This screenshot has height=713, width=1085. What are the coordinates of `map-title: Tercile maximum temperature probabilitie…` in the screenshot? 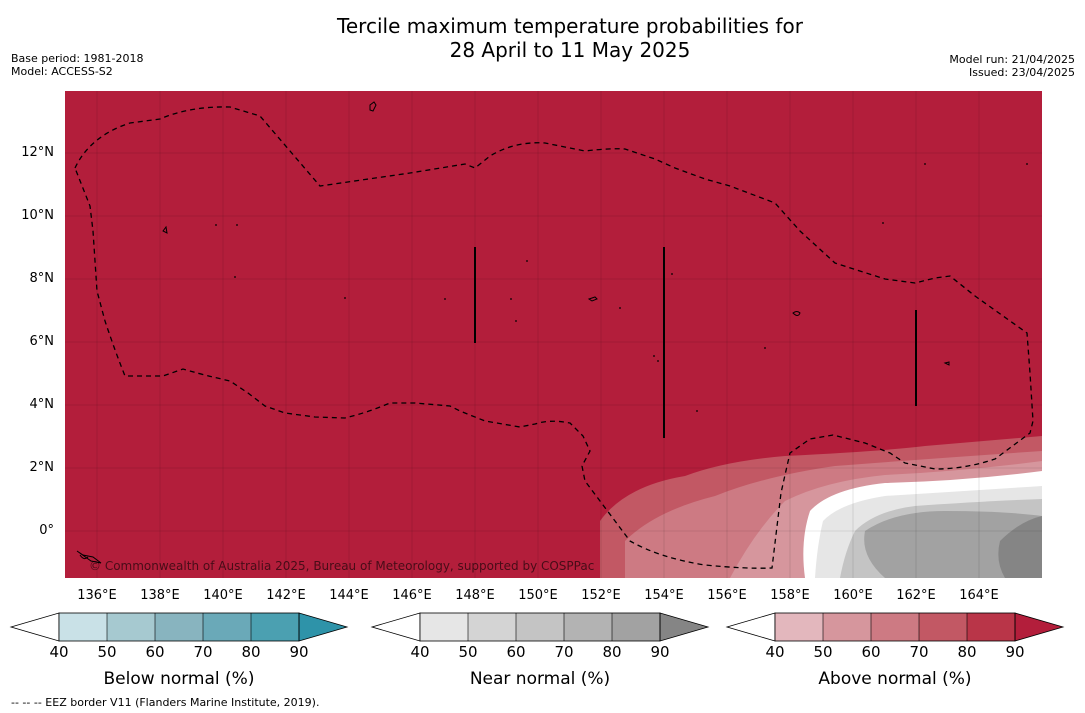 It's located at (542, 38).